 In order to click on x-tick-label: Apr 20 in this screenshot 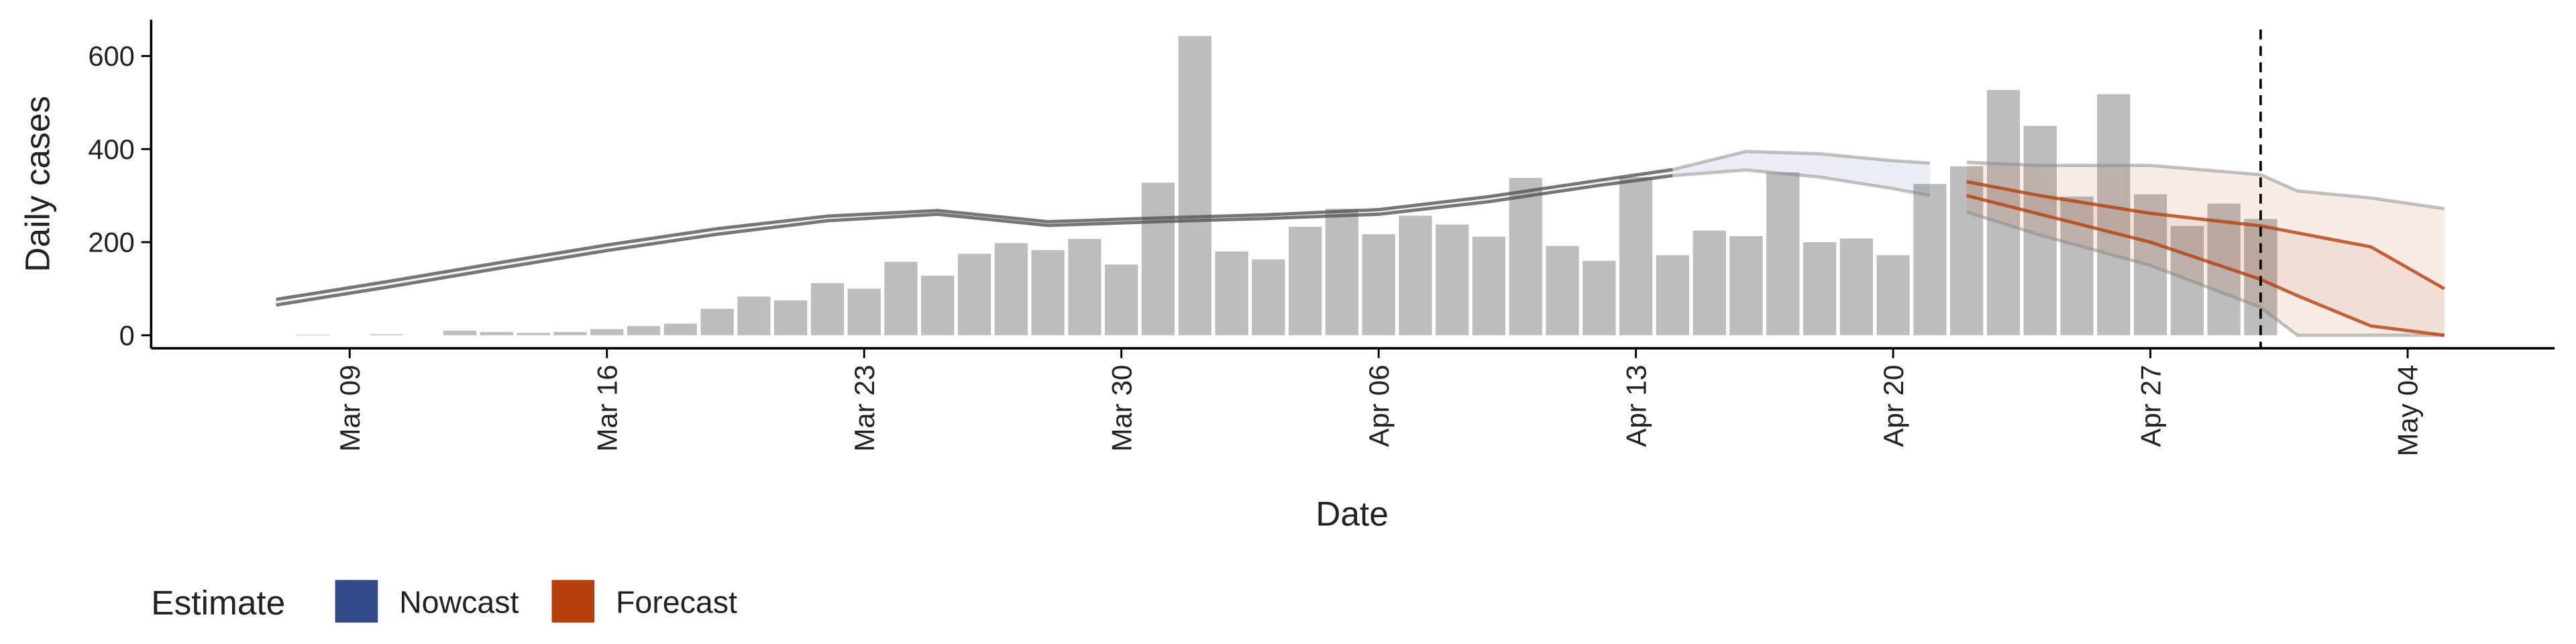, I will do `click(1893, 406)`.